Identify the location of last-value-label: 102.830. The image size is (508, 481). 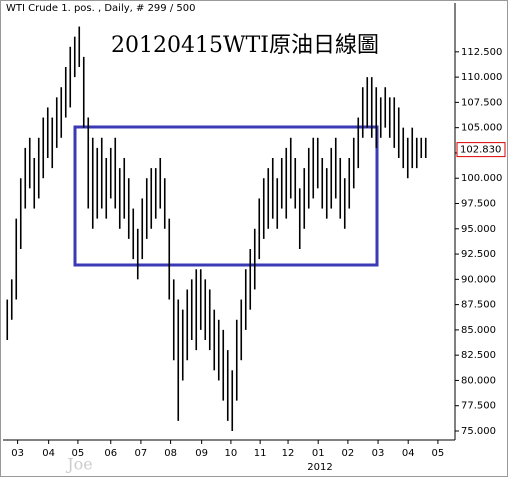
(480, 150).